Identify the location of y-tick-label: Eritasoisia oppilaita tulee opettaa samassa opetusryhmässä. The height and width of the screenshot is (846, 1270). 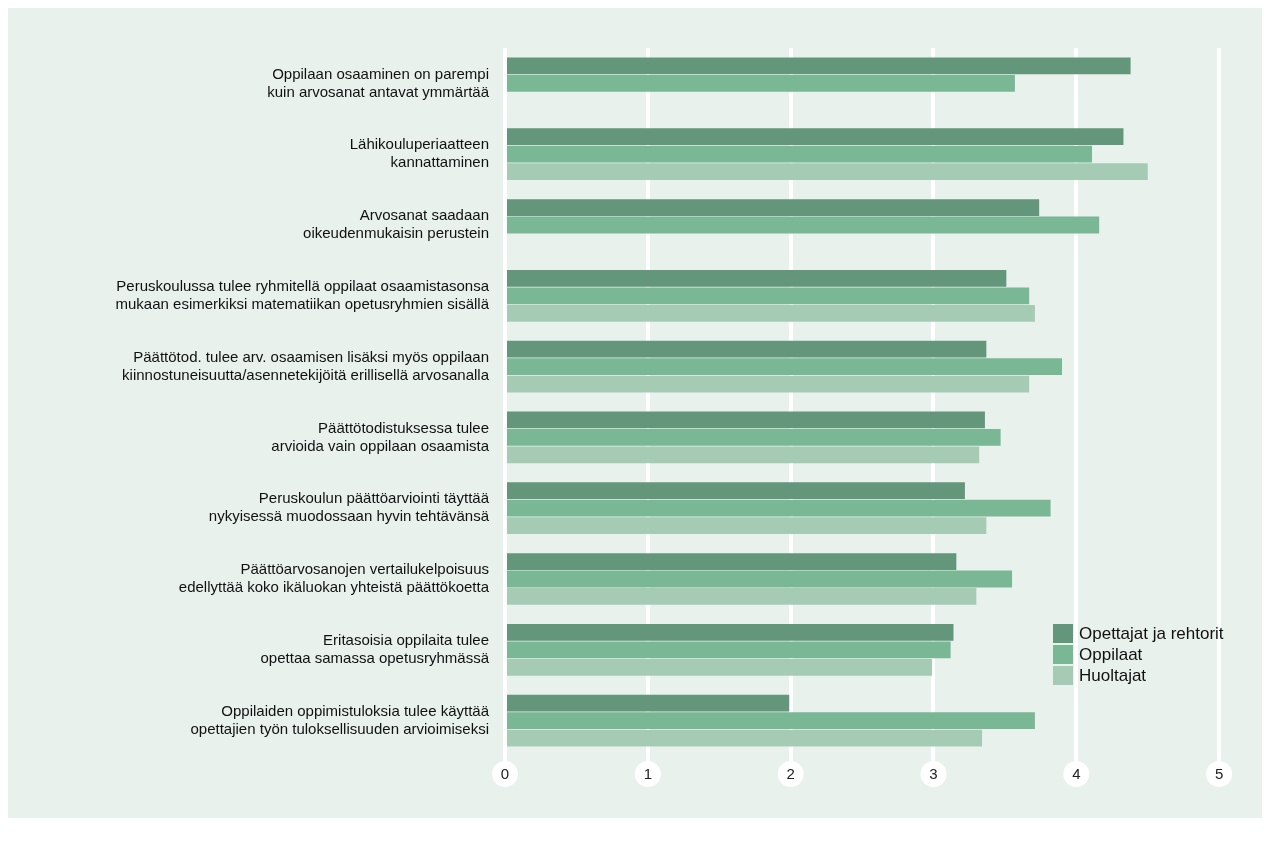
(375, 648).